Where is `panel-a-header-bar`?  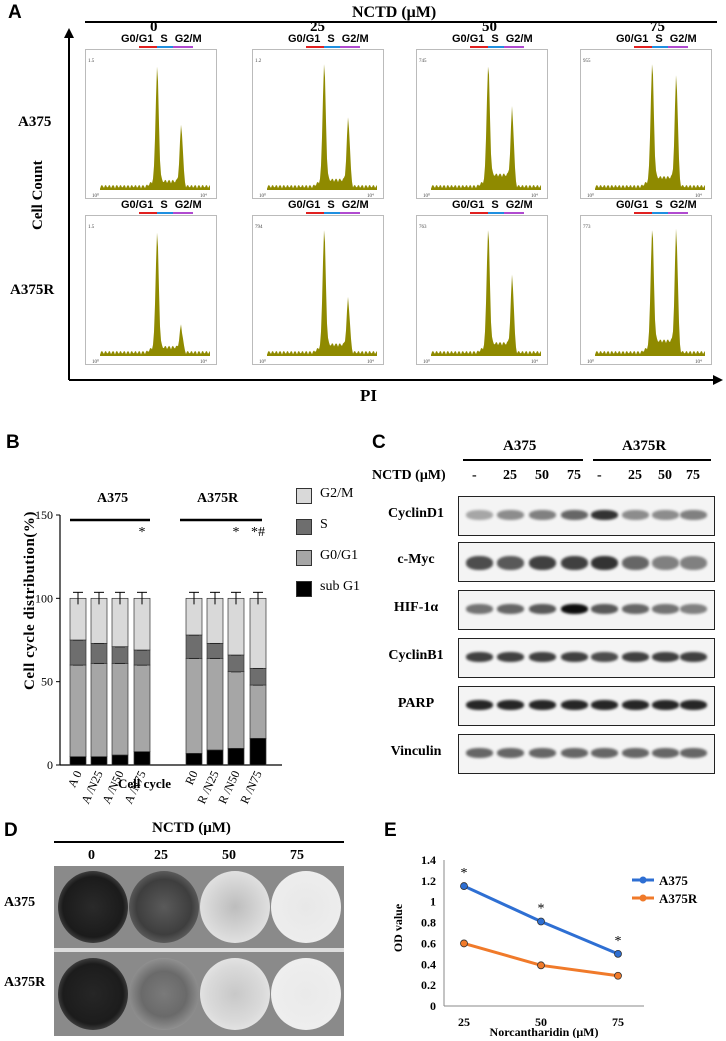
panel-a-header-bar is located at coordinates (401, 22).